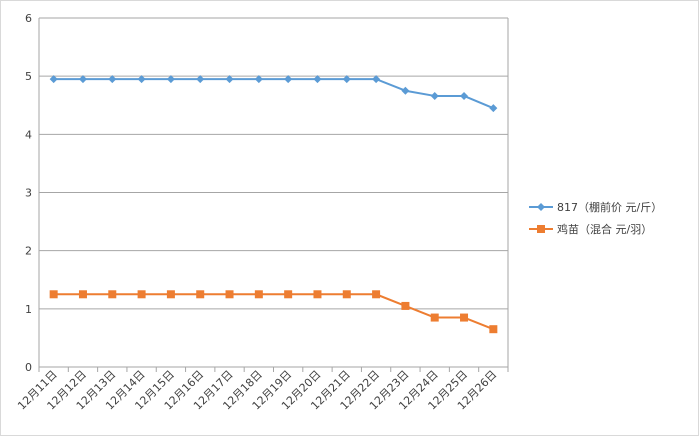 This screenshot has width=699, height=439. I want to click on legend-entry-2: 鸡苗（混合 元/羽）, so click(590, 229).